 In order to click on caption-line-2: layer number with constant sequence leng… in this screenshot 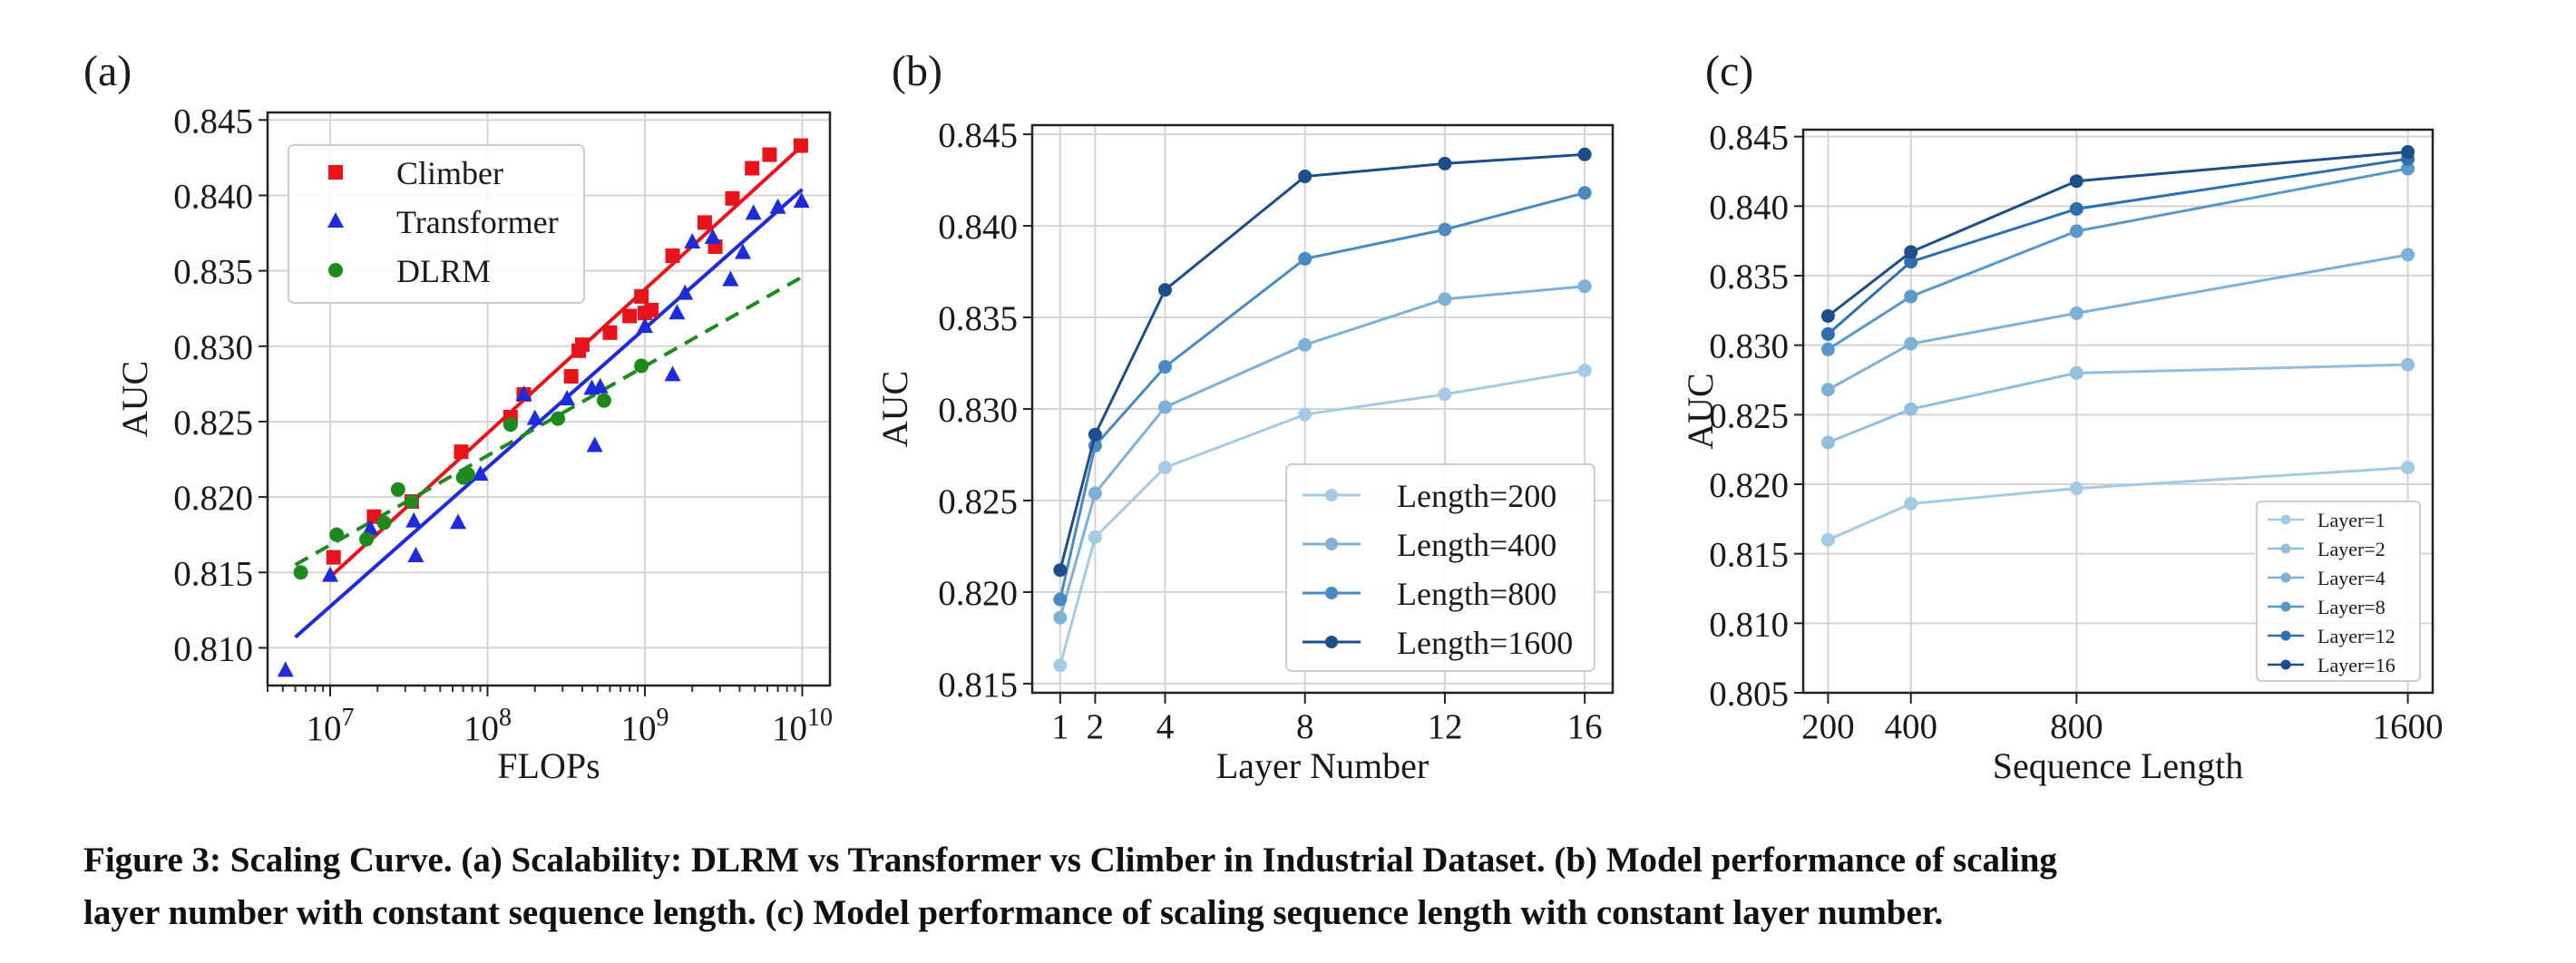, I will do `click(1013, 912)`.